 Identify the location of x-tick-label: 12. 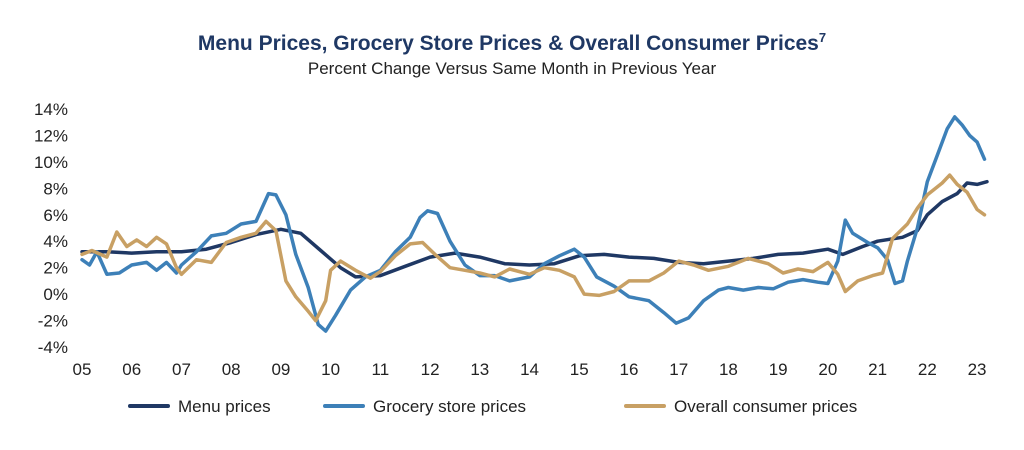
(430, 369).